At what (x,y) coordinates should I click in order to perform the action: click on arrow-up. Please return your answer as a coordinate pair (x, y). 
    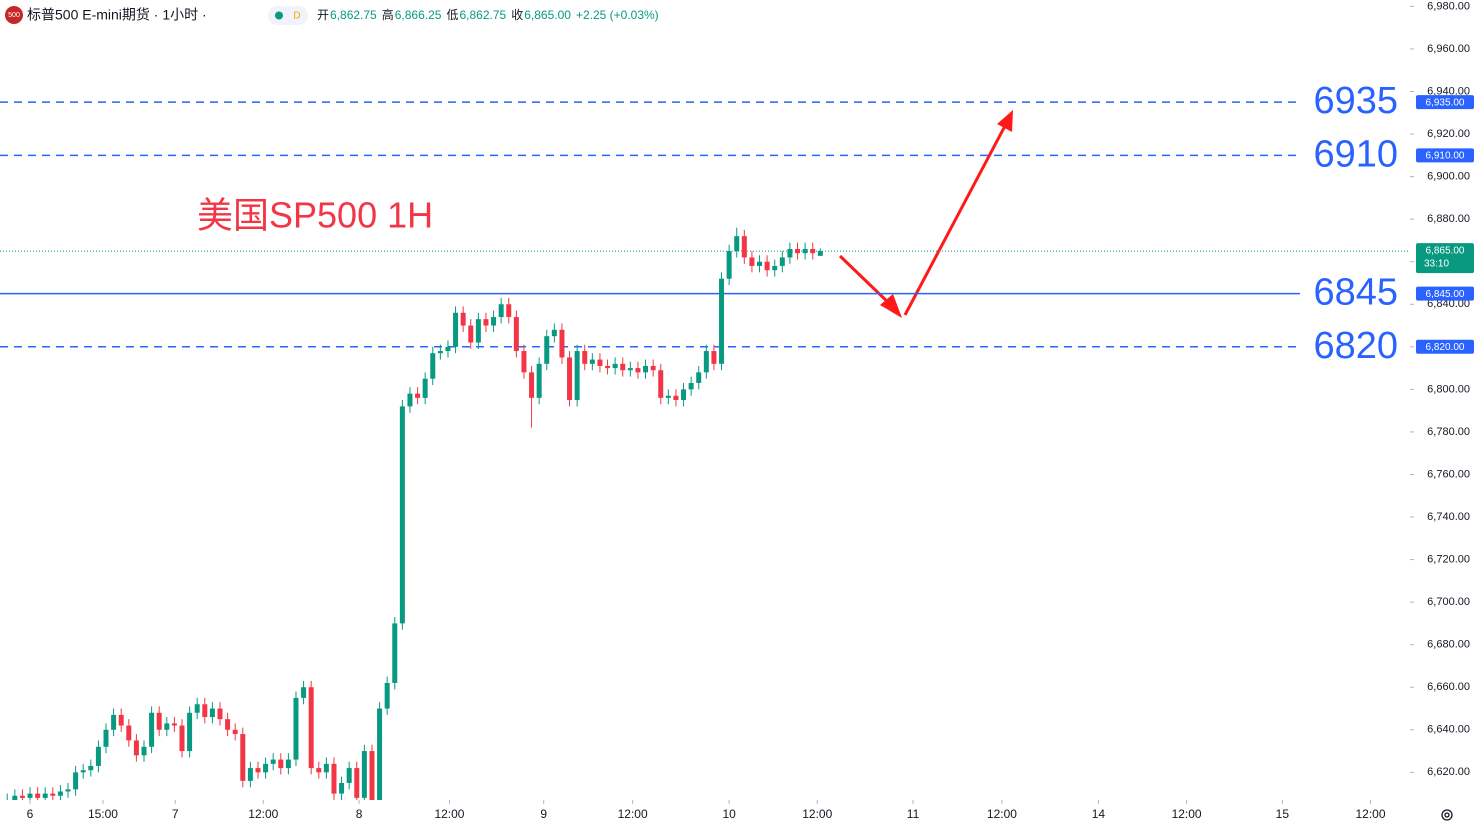
    Looking at the image, I should click on (955, 219).